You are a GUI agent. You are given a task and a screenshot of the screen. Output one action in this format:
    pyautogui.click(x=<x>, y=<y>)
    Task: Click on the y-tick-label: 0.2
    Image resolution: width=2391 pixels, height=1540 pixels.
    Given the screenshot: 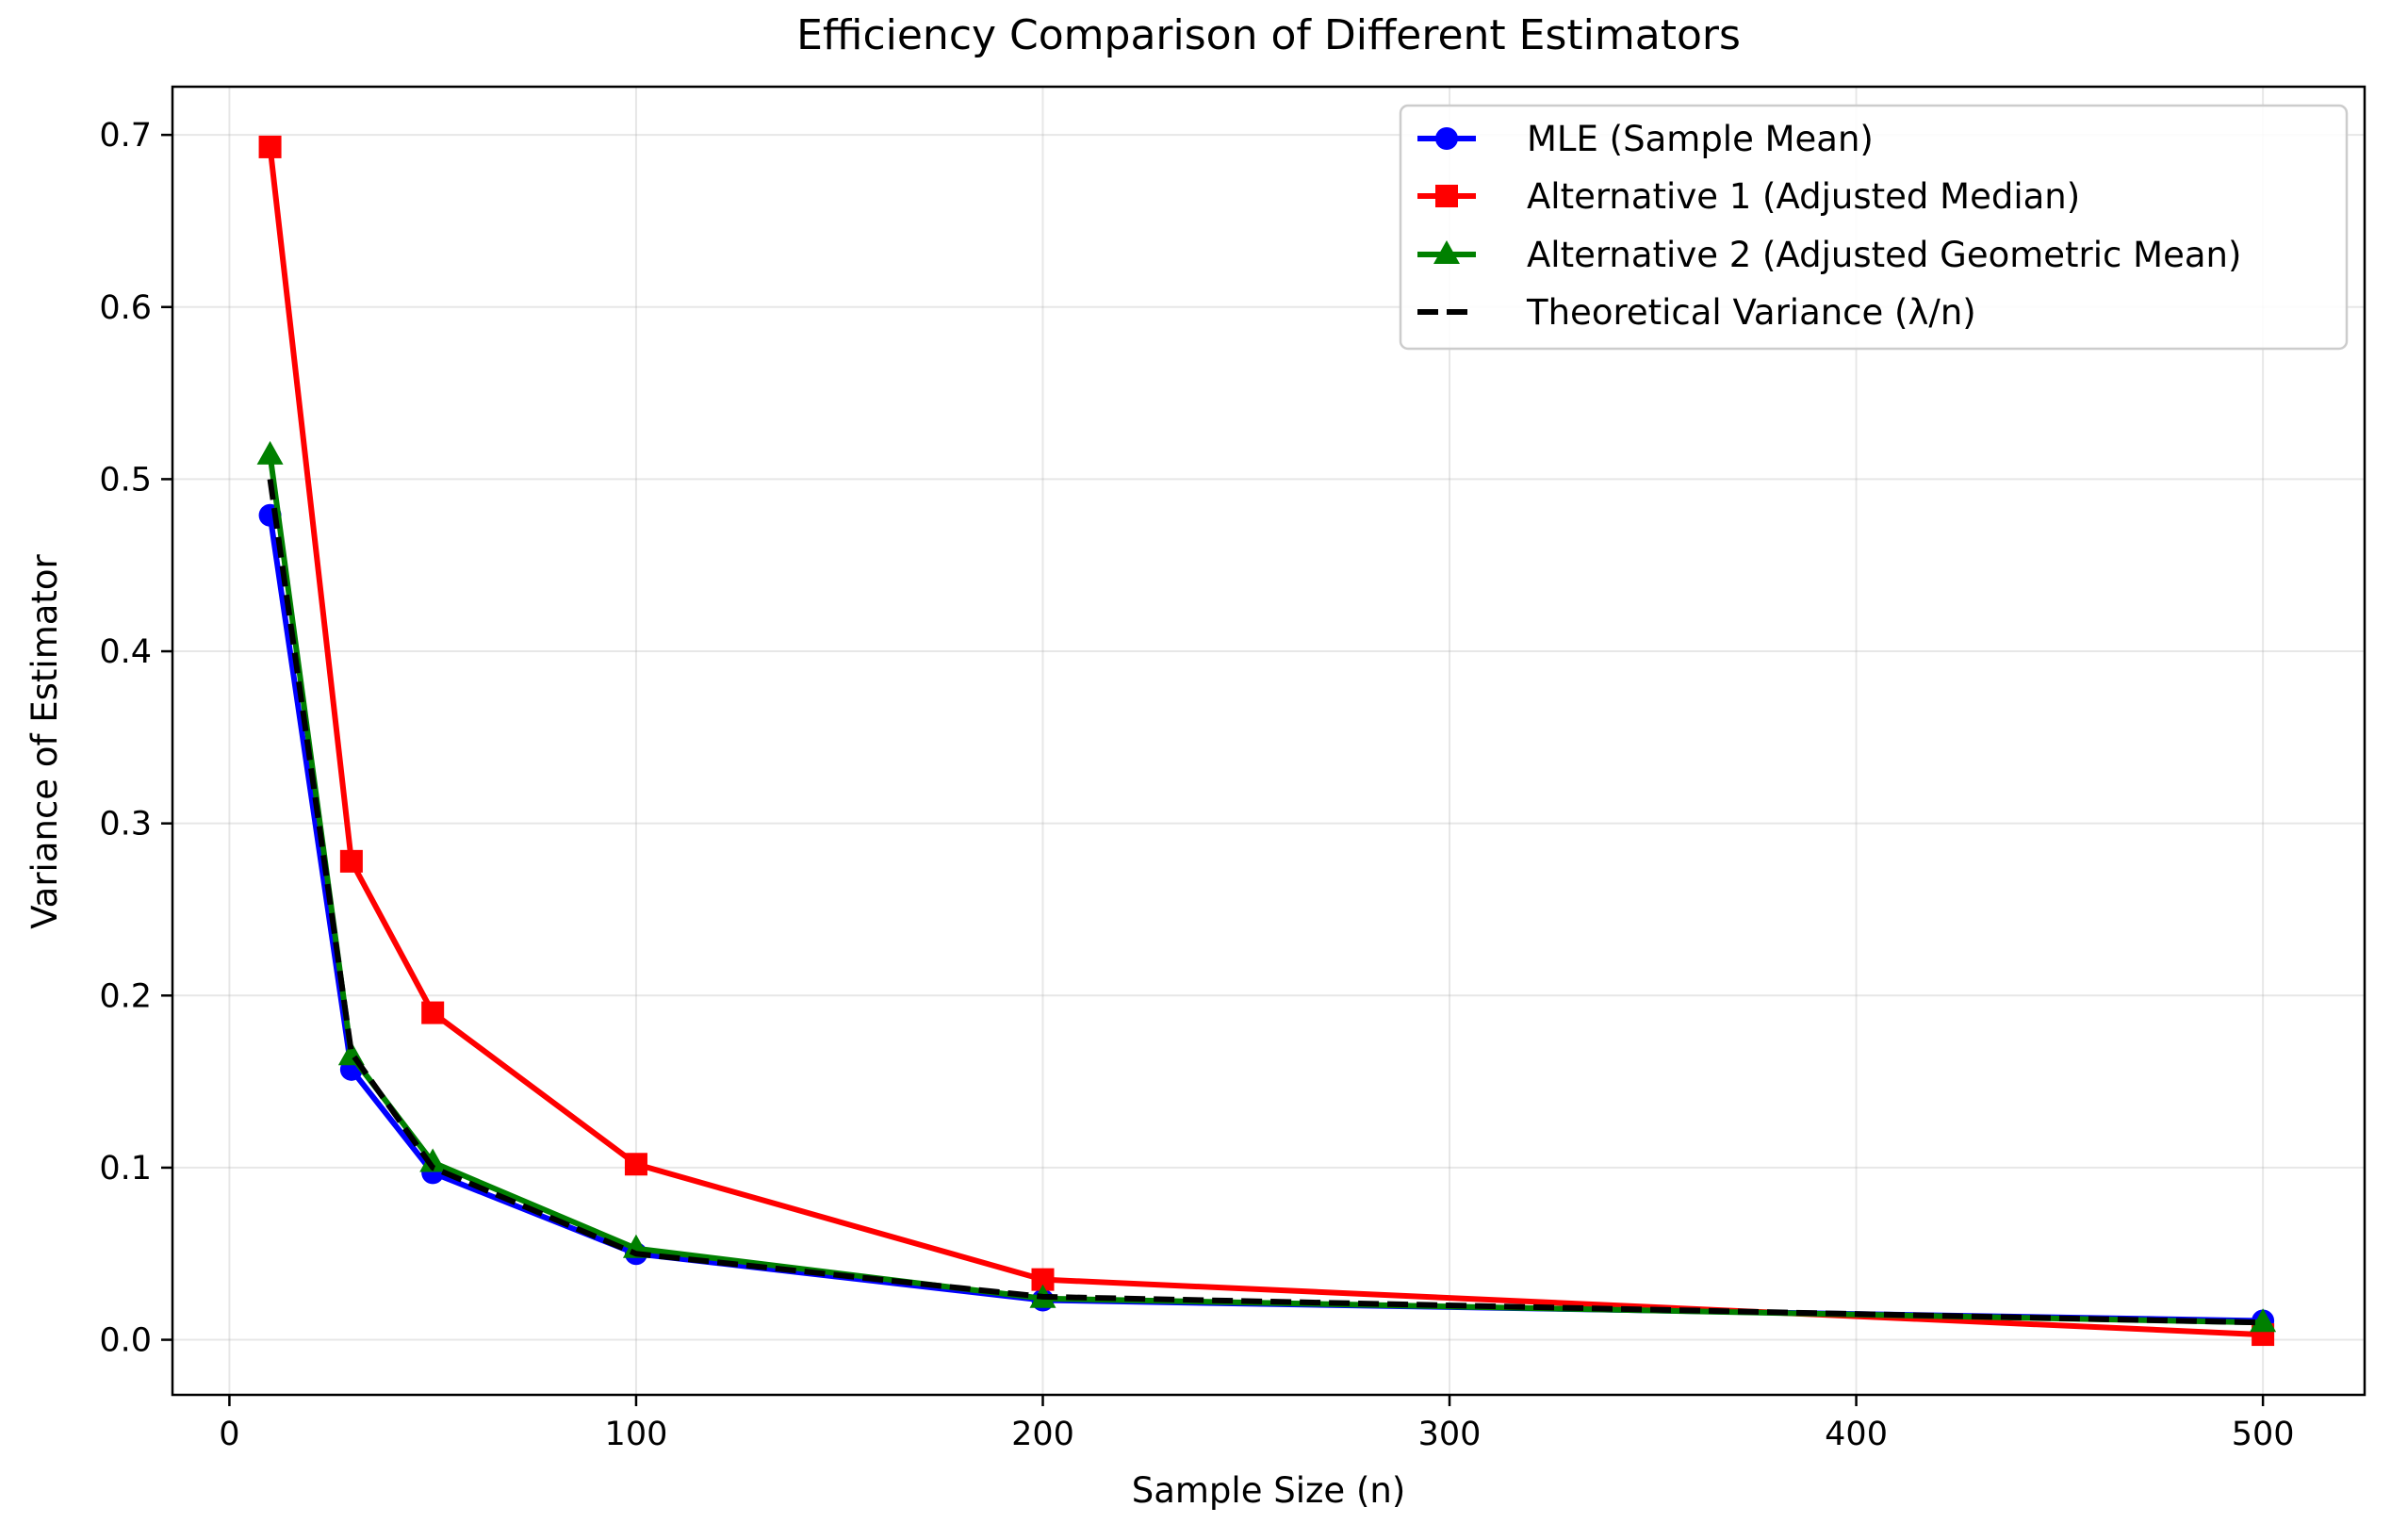 What is the action you would take?
    pyautogui.click(x=126, y=996)
    